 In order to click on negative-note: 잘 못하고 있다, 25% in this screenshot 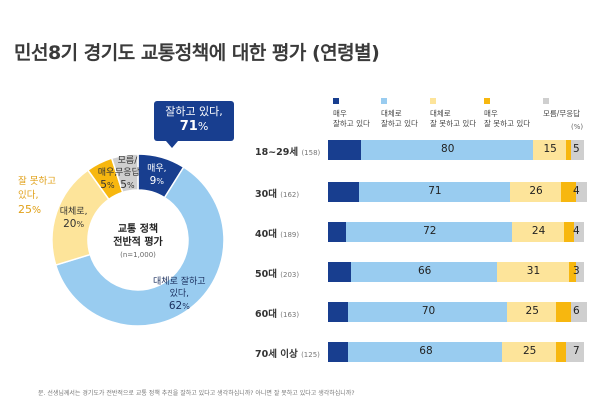, I will do `click(37, 196)`.